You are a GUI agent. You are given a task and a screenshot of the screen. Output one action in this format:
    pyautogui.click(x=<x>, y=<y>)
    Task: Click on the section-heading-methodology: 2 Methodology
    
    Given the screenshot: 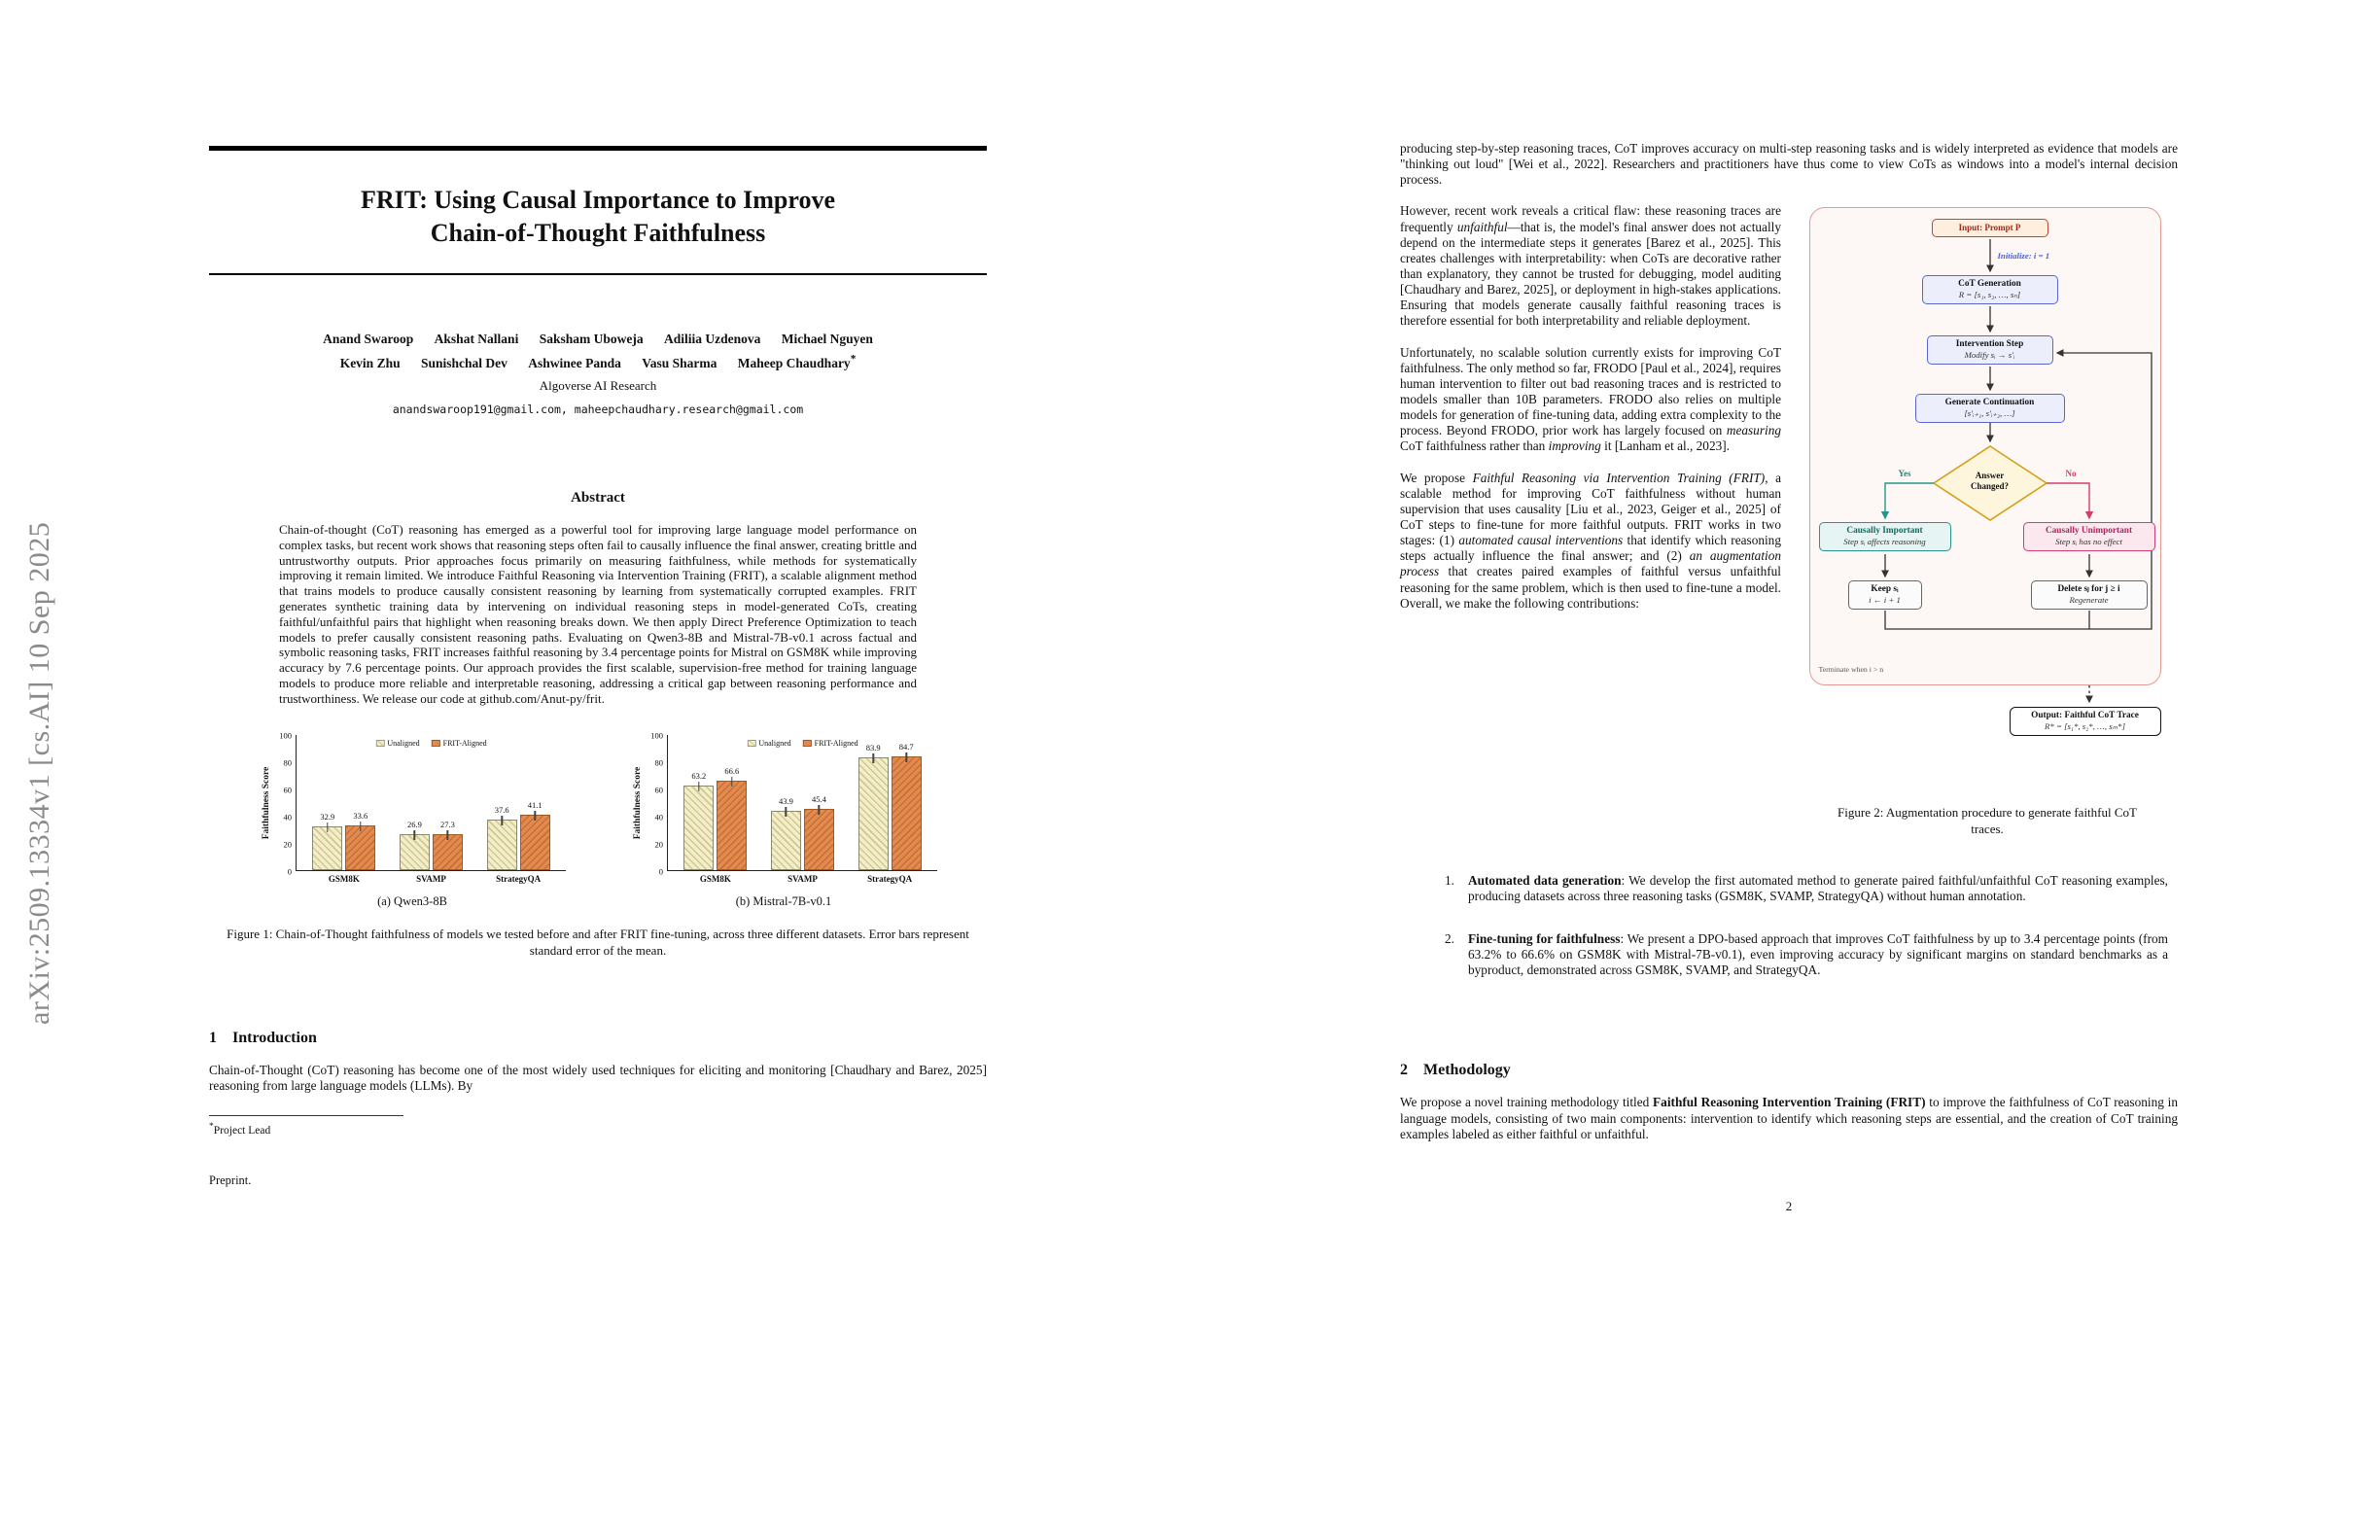 What is the action you would take?
    pyautogui.click(x=1789, y=1070)
    